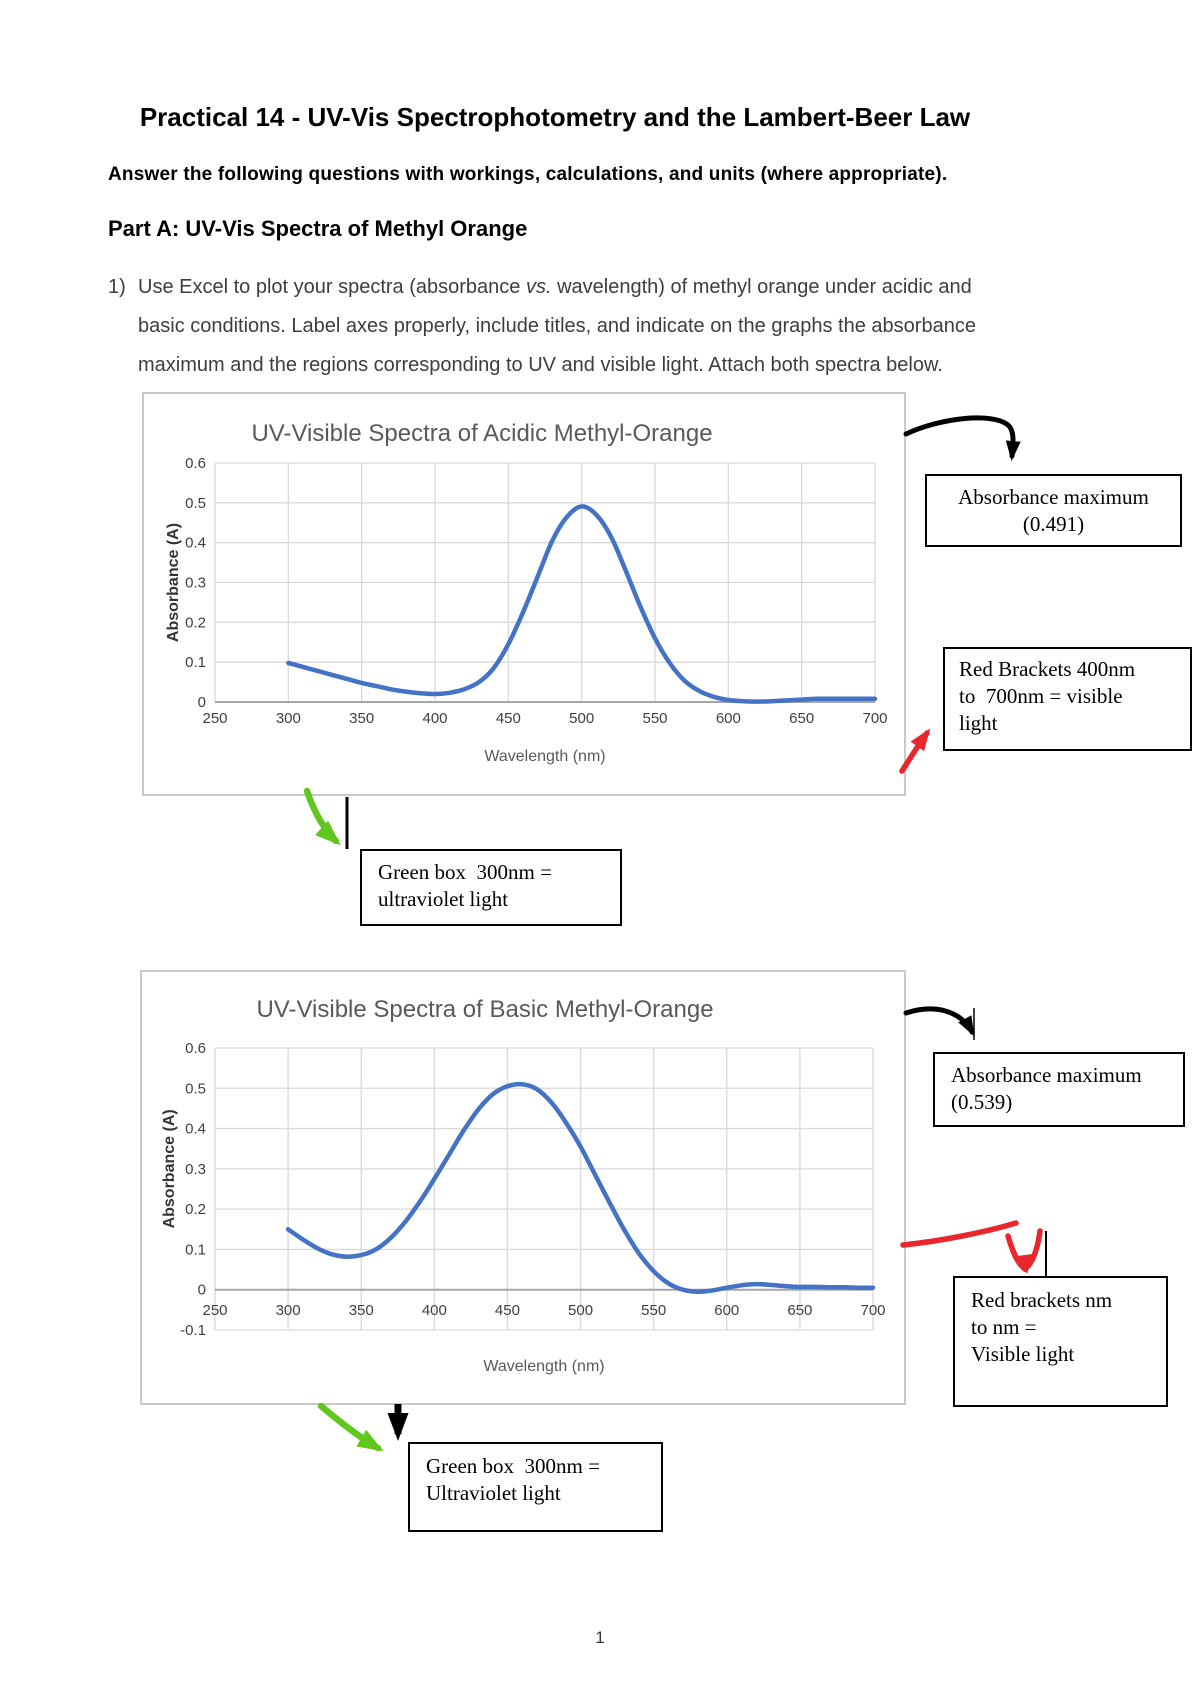  Describe the element at coordinates (318, 228) in the screenshot. I see `section-heading: Part A: UV-Vis Spectra of Methyl Orange` at that location.